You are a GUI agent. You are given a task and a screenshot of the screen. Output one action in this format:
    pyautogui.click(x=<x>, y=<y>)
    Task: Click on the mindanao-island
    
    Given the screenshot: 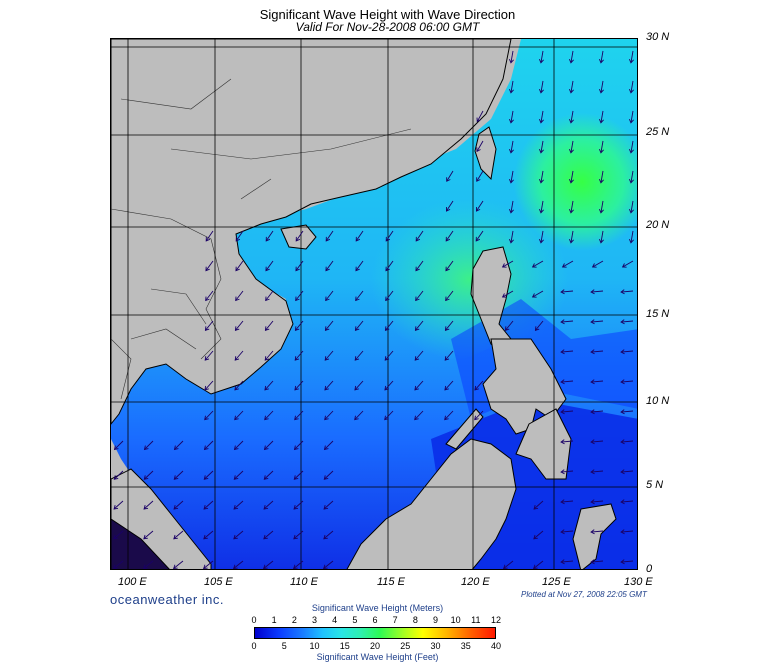 What is the action you would take?
    pyautogui.click(x=543, y=444)
    